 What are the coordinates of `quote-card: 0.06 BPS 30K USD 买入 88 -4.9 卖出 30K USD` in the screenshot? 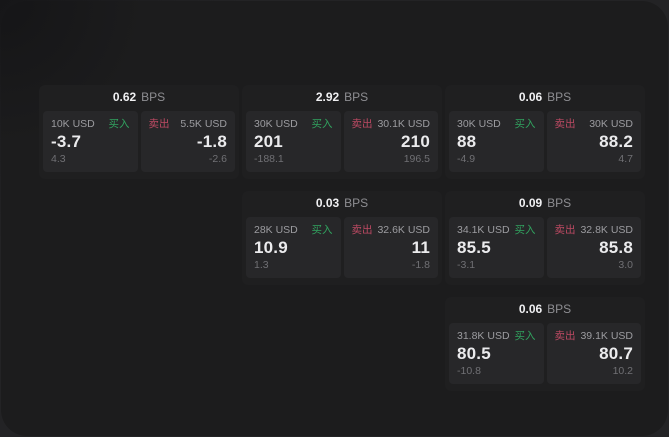 It's located at (545, 132).